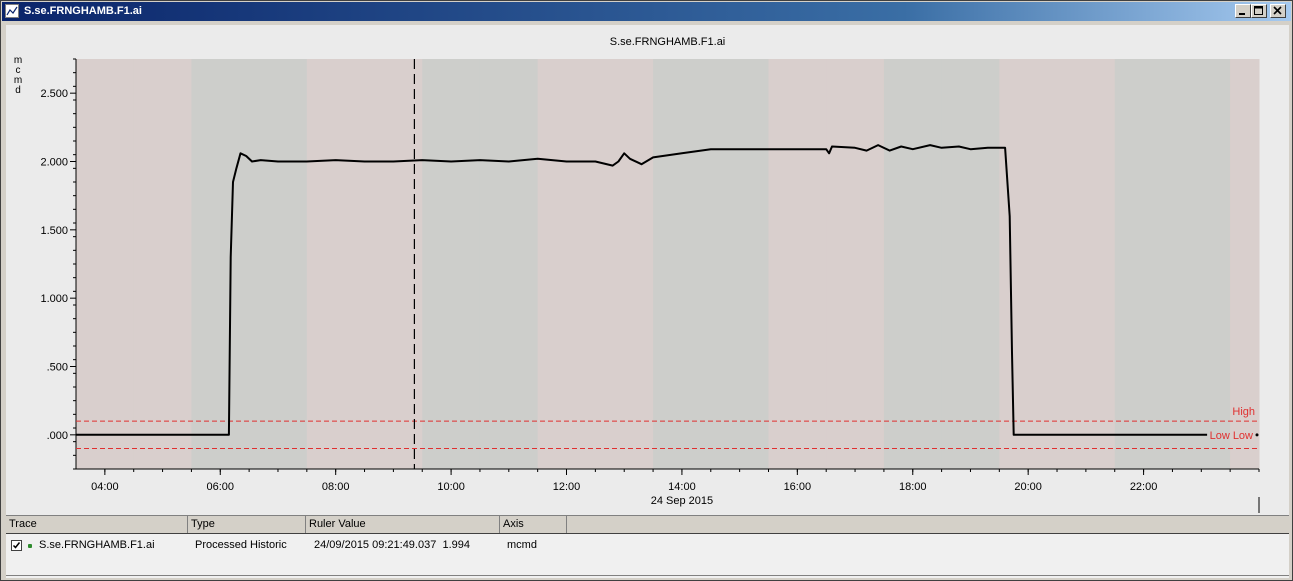 This screenshot has width=1293, height=581. I want to click on close-button, so click(1278, 11).